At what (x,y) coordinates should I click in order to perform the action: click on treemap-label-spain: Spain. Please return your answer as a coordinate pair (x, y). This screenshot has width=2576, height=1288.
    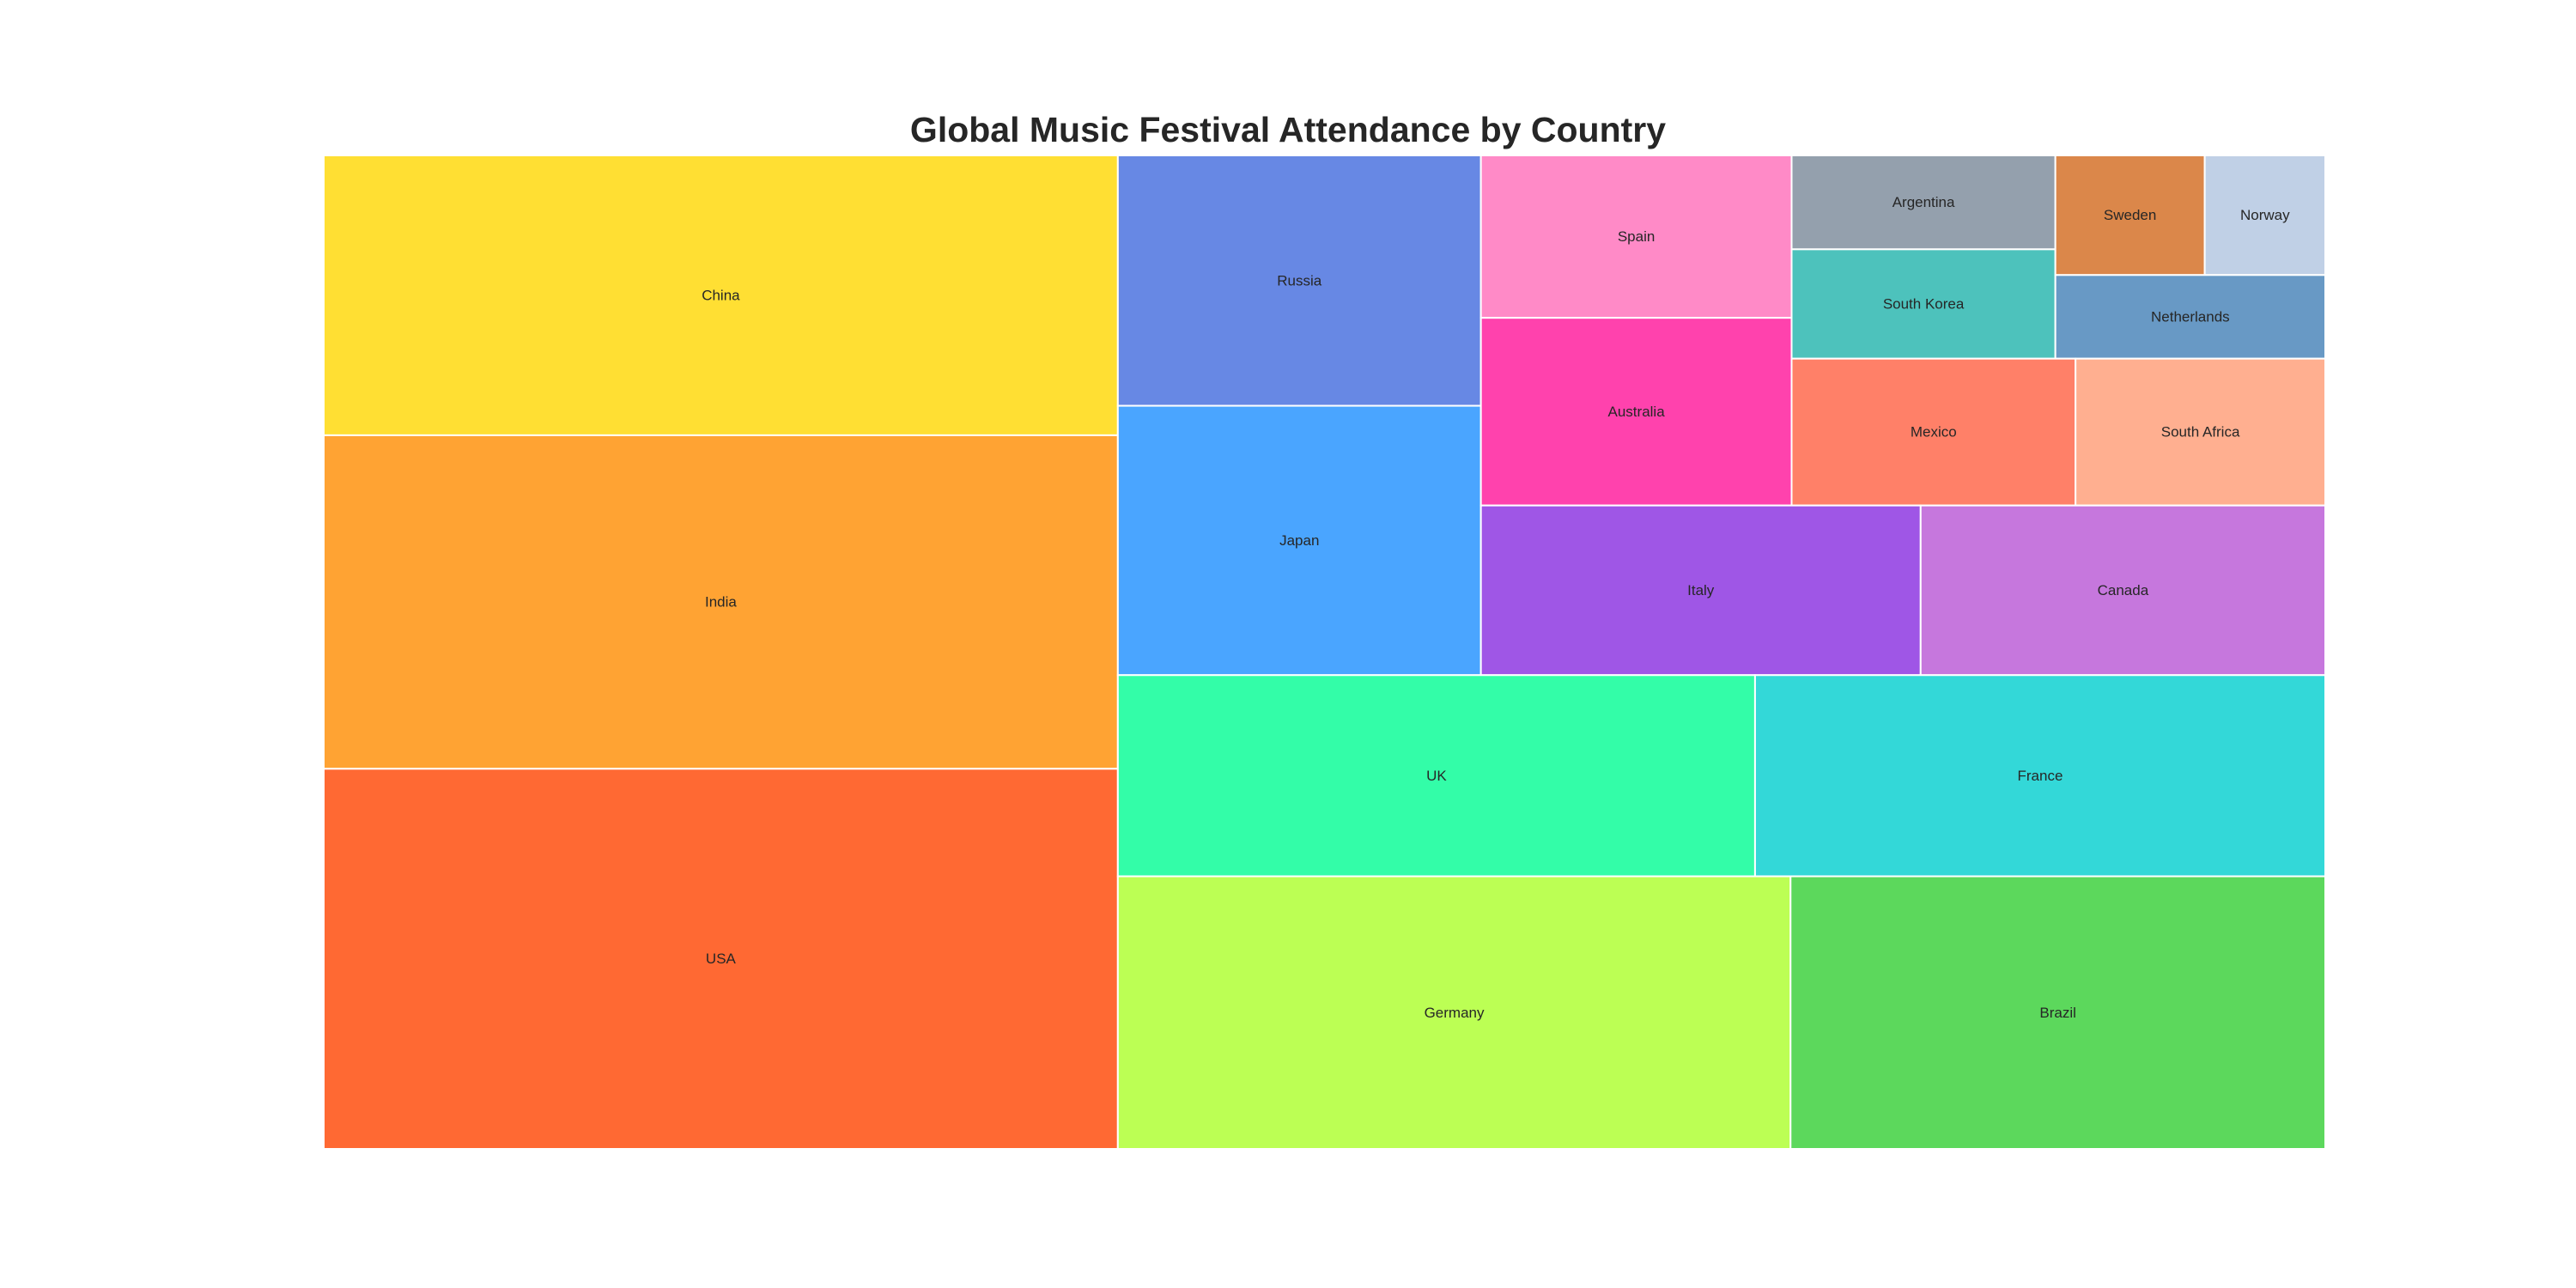
    Looking at the image, I should click on (1636, 237).